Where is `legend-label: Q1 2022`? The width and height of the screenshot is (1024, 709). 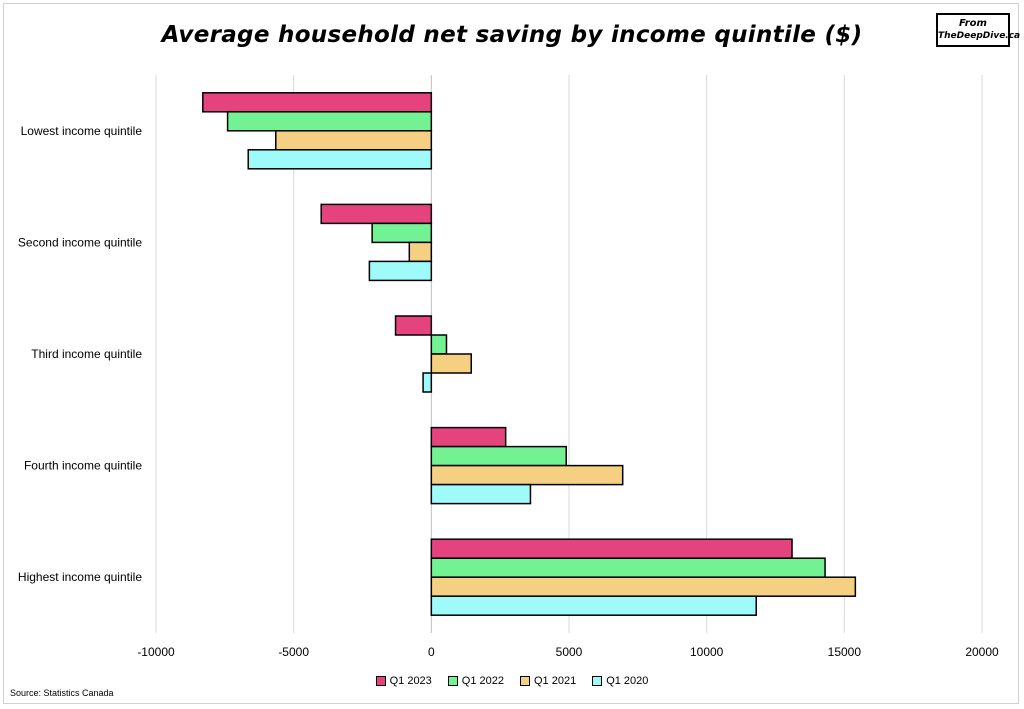 legend-label: Q1 2022 is located at coordinates (482, 681).